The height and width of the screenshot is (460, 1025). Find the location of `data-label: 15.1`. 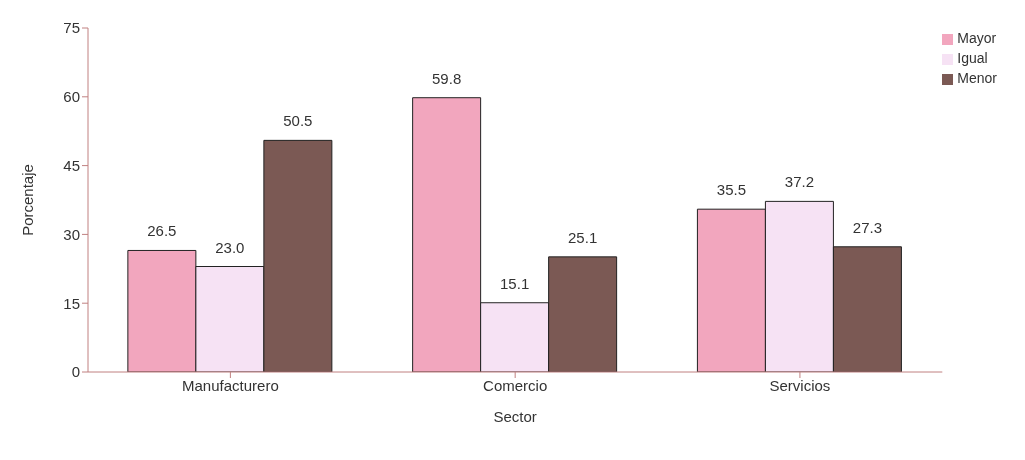

data-label: 15.1 is located at coordinates (515, 283).